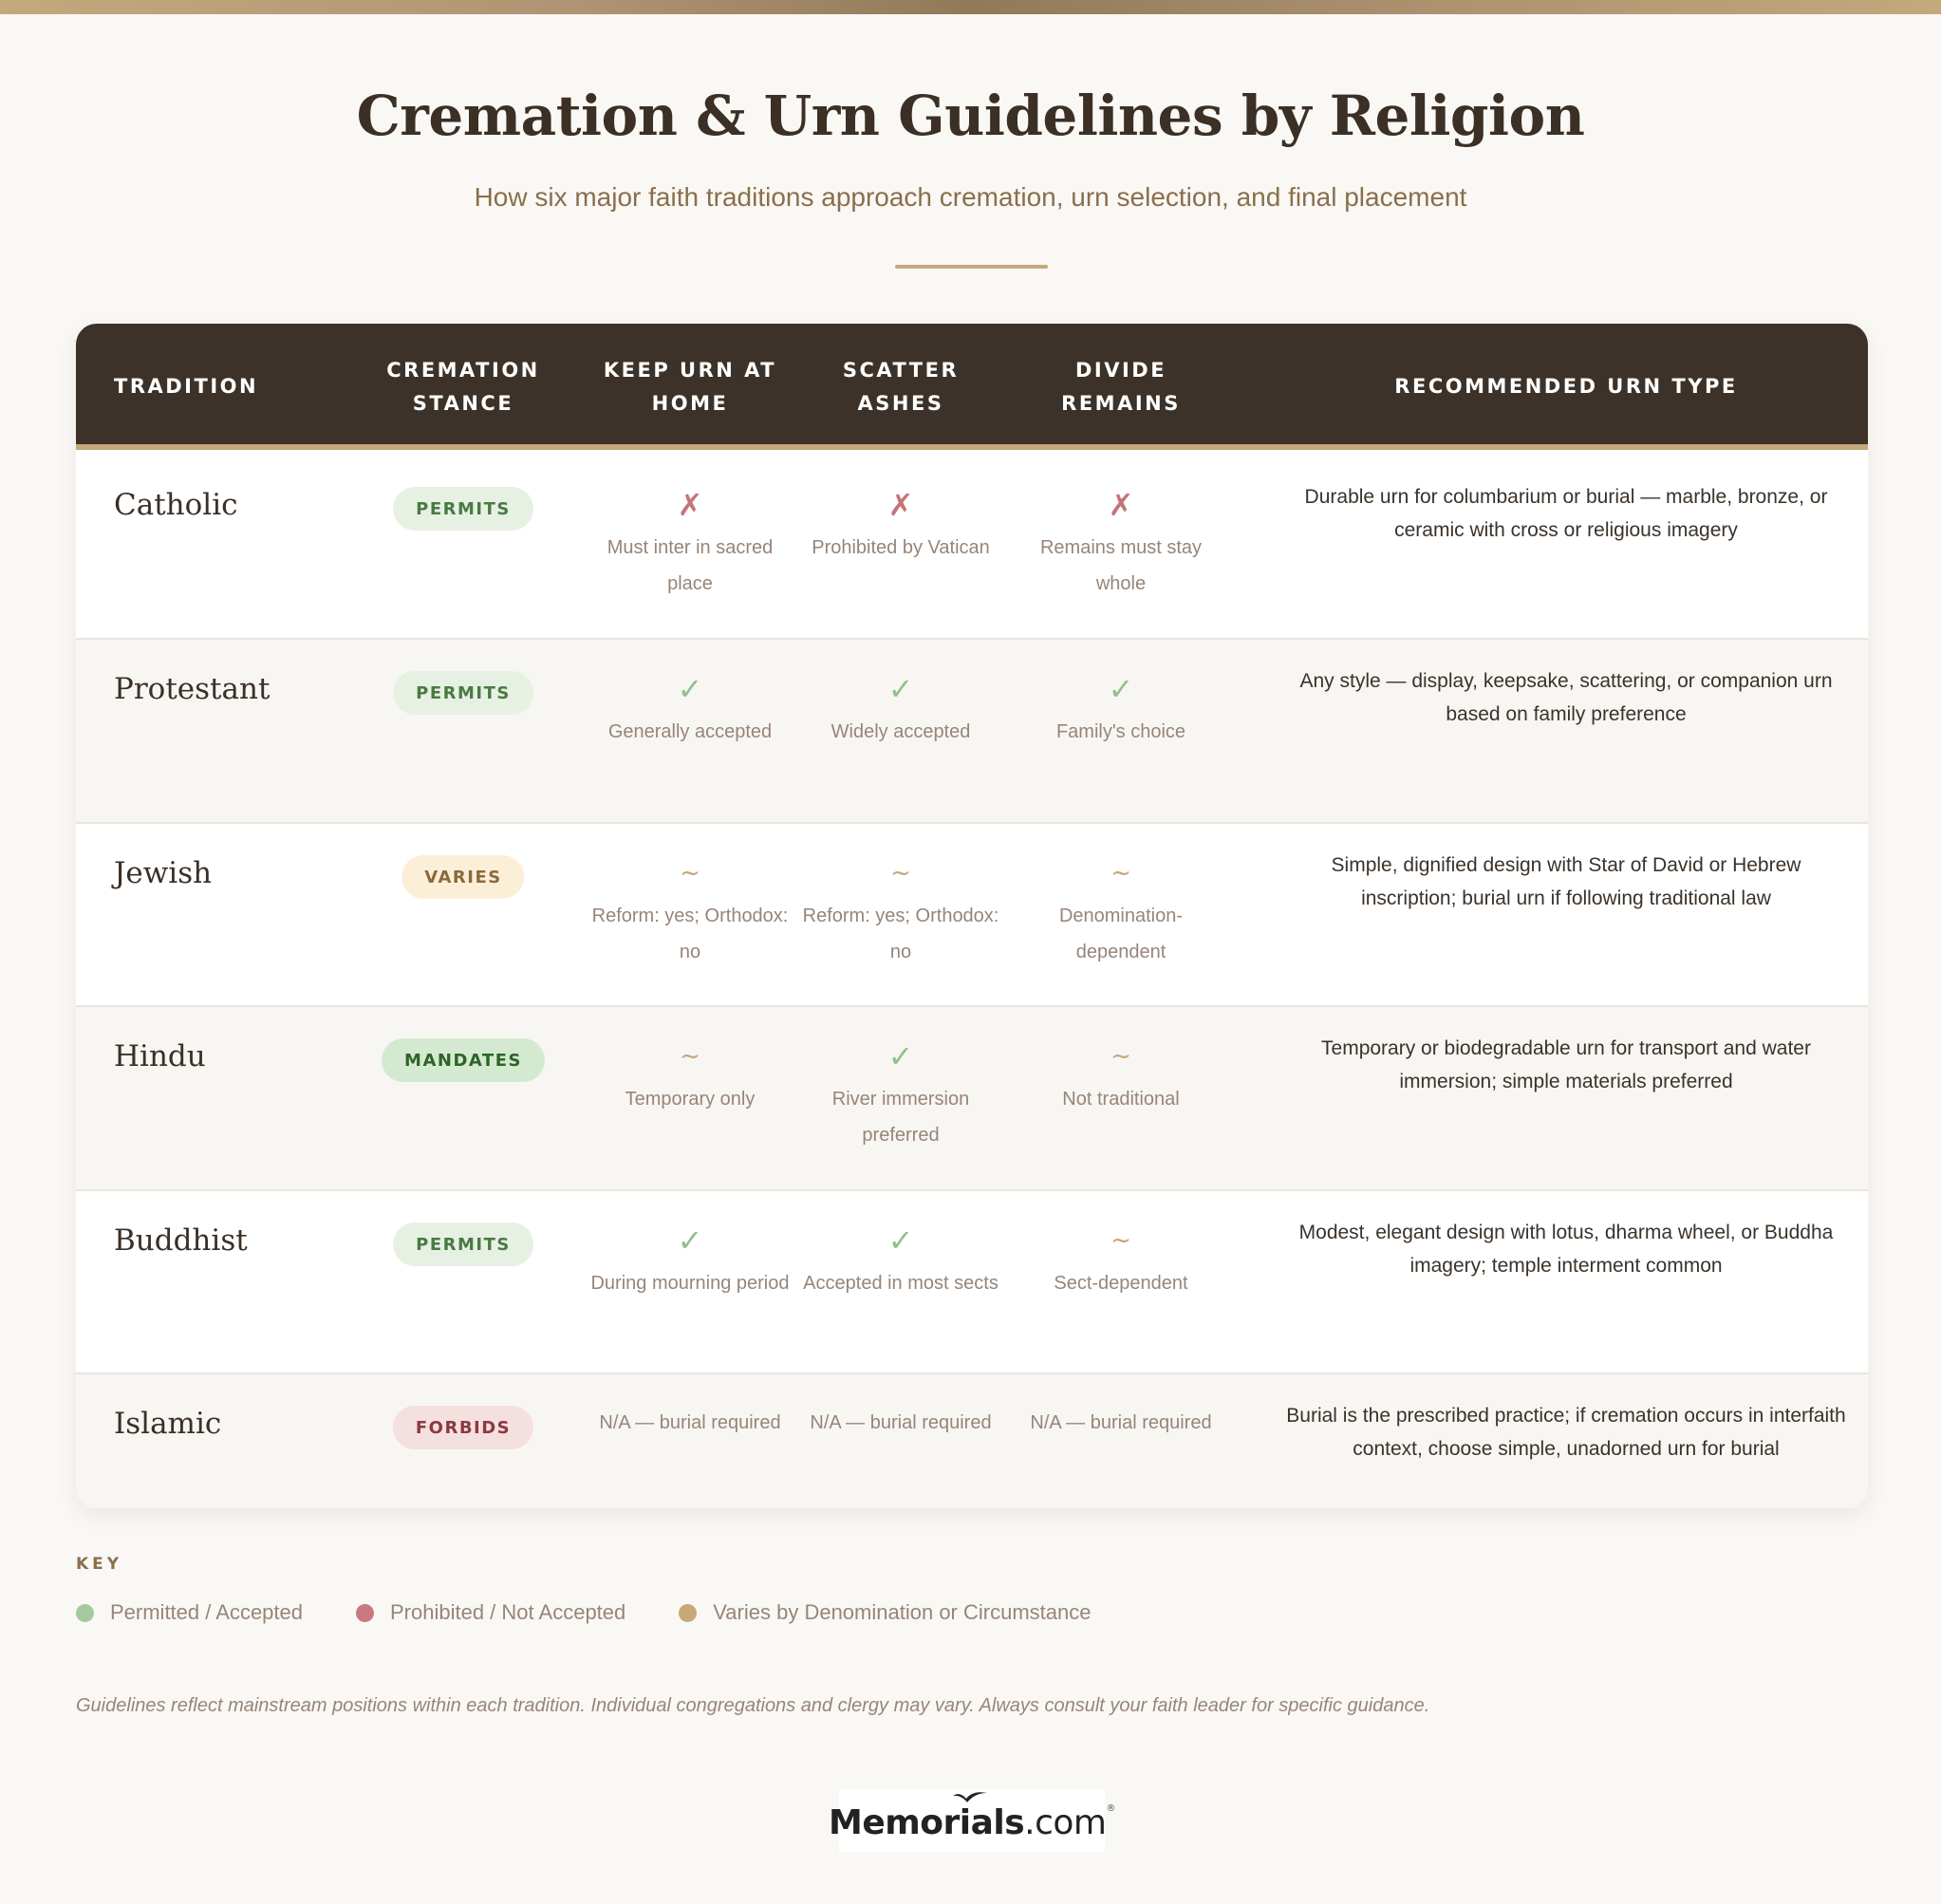  What do you see at coordinates (85, 1613) in the screenshot?
I see `green-dot-icon` at bounding box center [85, 1613].